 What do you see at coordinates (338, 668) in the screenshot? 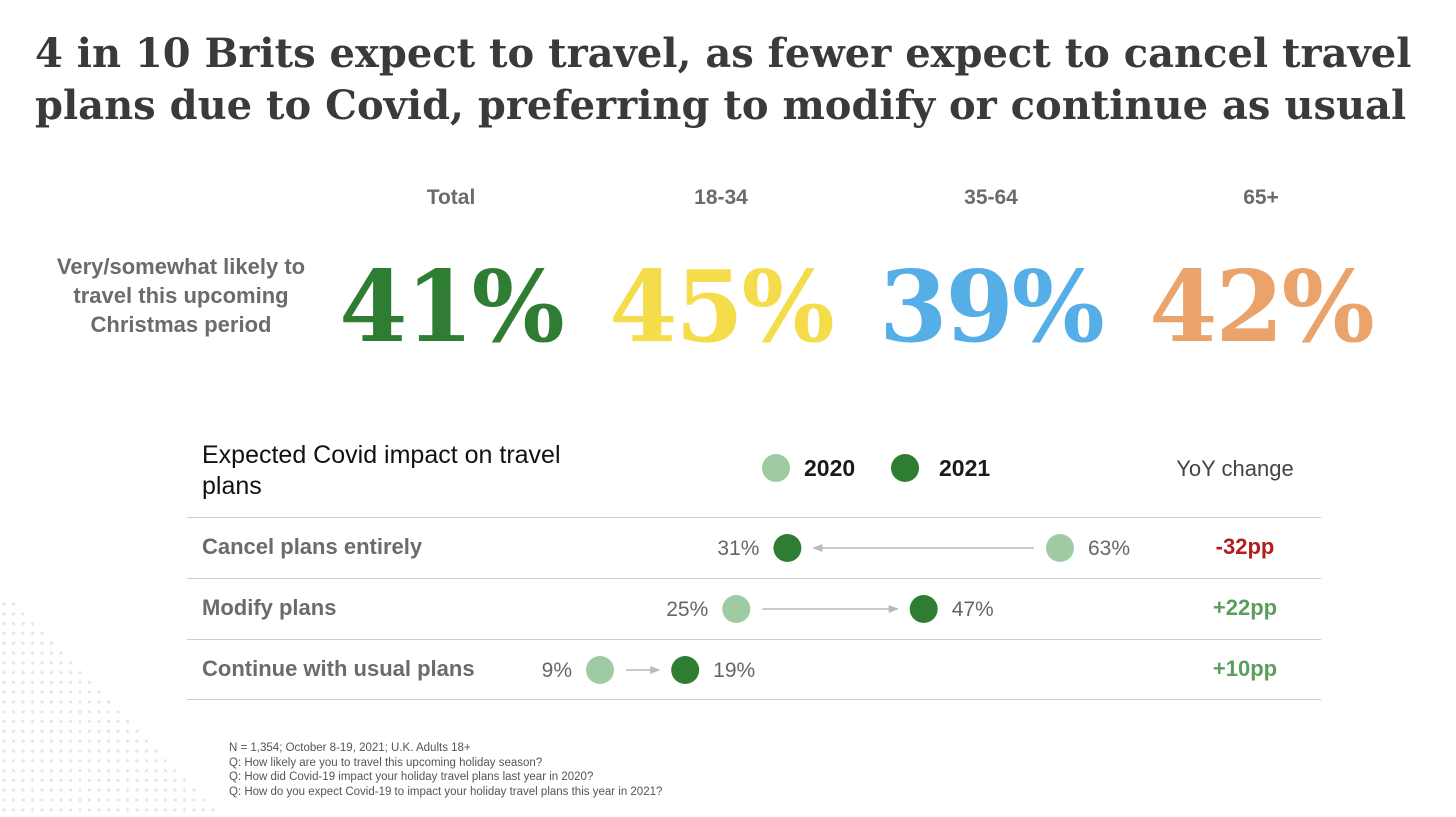
I see `row-label-continue: Continue with usual plans` at bounding box center [338, 668].